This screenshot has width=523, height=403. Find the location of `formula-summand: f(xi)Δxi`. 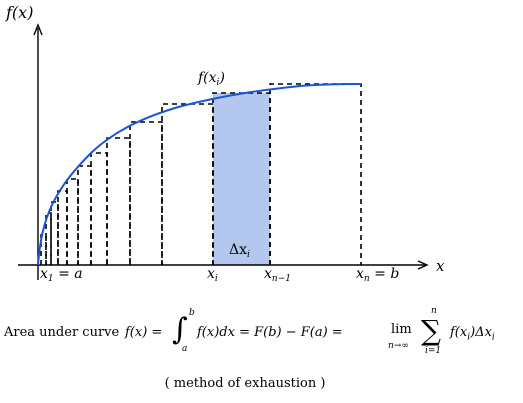

formula-summand: f(xi)Δxi is located at coordinates (472, 334).